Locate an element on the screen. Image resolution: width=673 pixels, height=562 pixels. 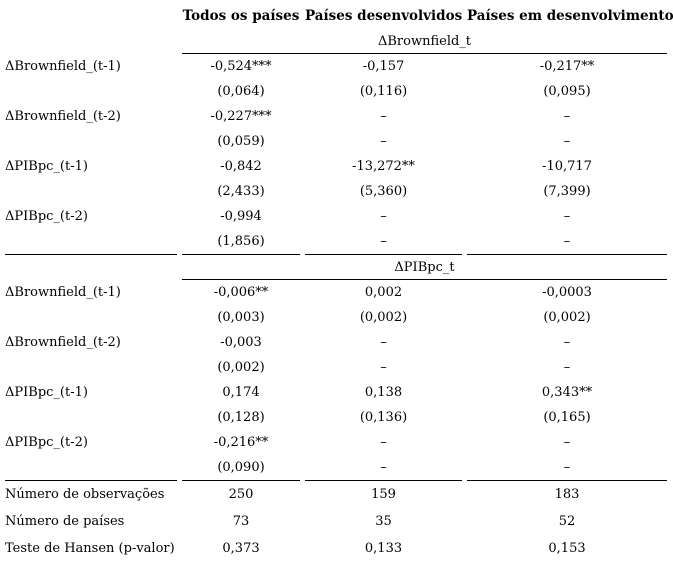
cell-em-desenvolvimento: 183 is located at coordinates (567, 494).